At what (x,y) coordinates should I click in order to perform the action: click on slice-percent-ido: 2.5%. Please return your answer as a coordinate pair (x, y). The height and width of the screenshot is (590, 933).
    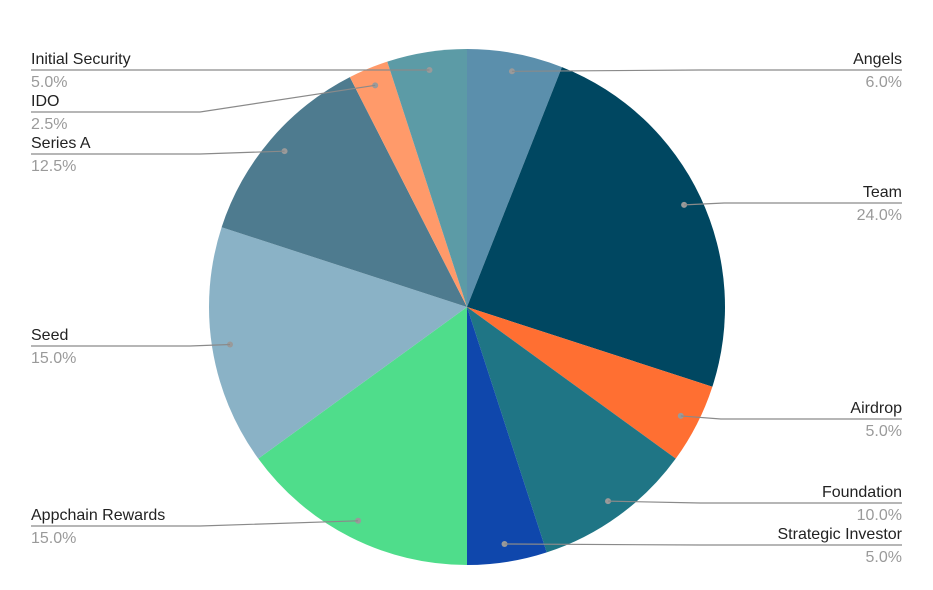
    Looking at the image, I should click on (49, 124).